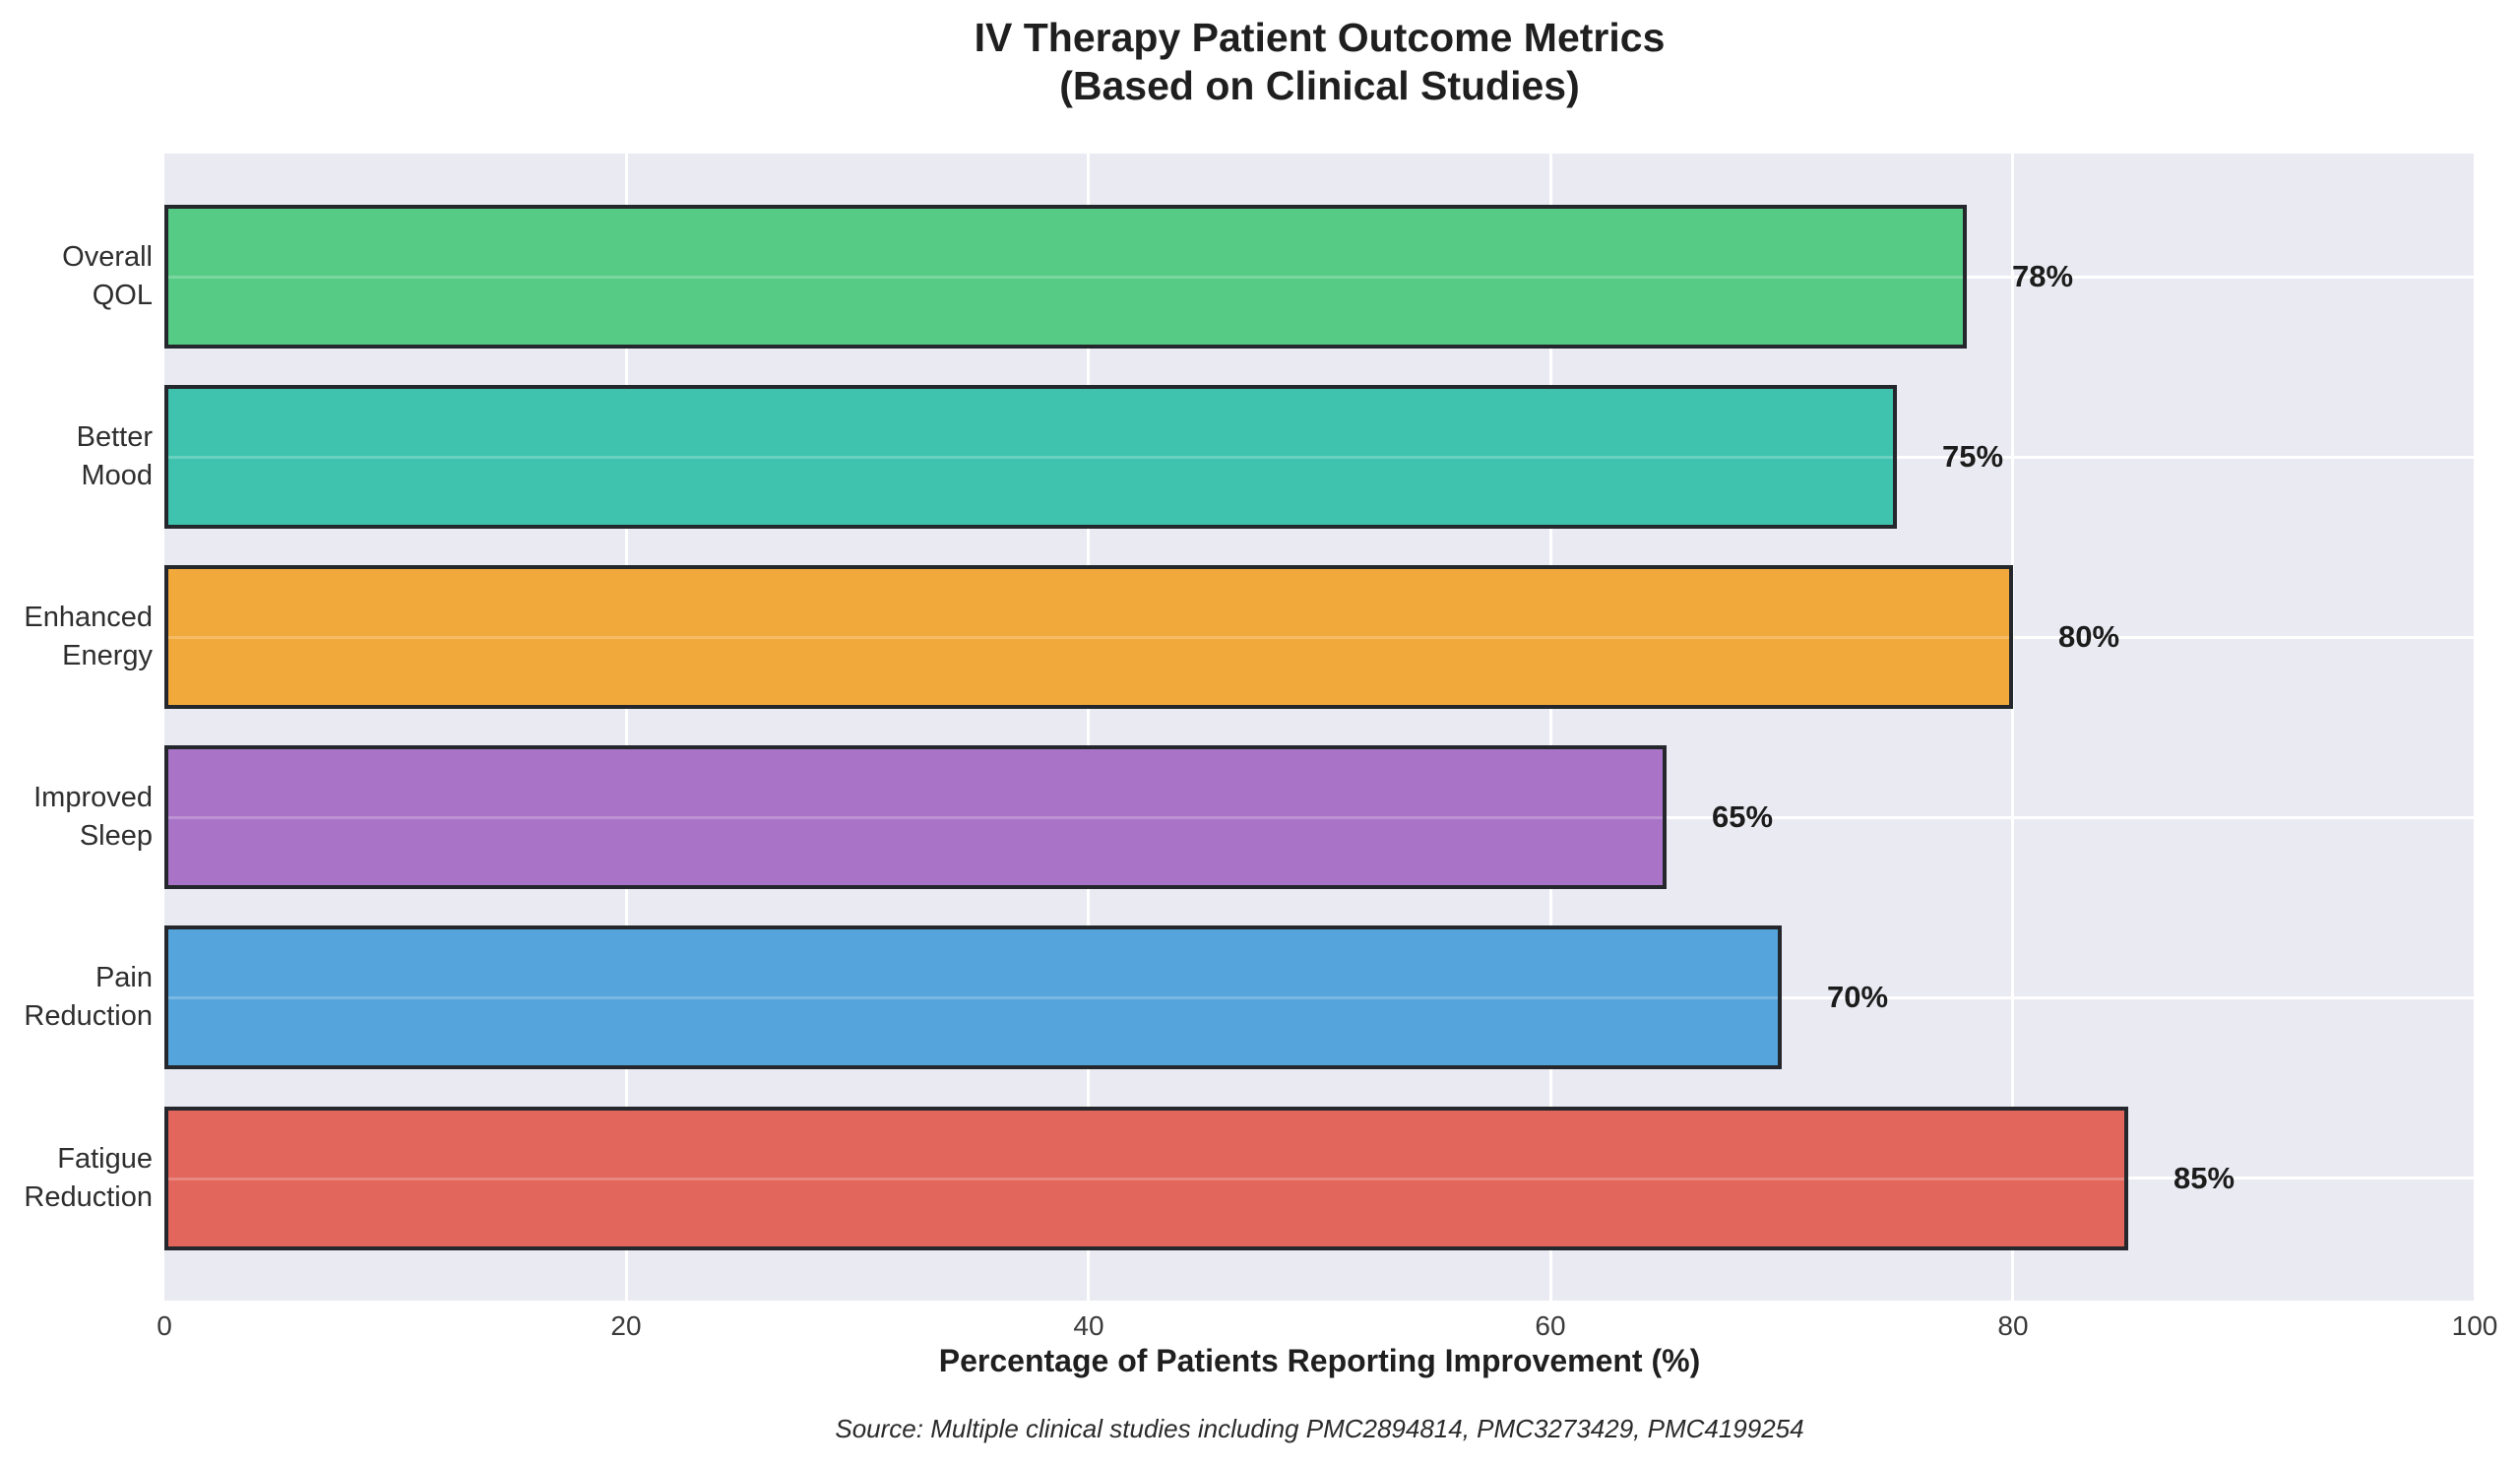 The width and height of the screenshot is (2520, 1466). Describe the element at coordinates (2474, 1326) in the screenshot. I see `x-tick-label-100: 100` at that location.